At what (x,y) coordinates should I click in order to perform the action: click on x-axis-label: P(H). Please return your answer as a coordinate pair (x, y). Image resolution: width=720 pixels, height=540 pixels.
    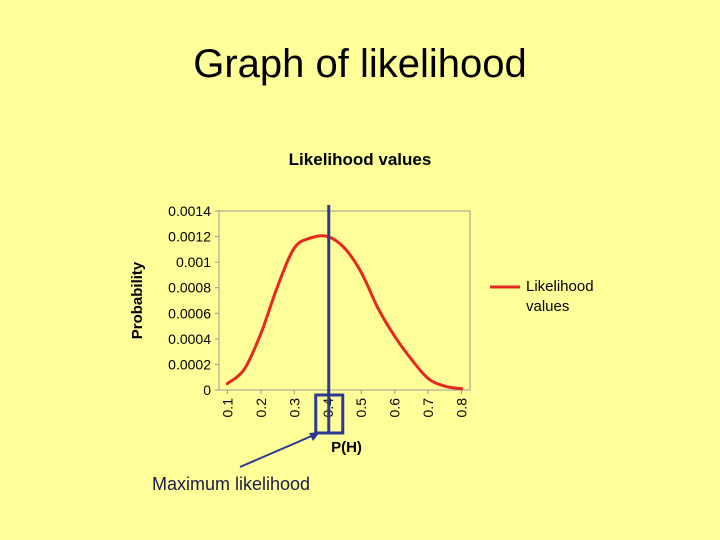
    Looking at the image, I should click on (346, 447).